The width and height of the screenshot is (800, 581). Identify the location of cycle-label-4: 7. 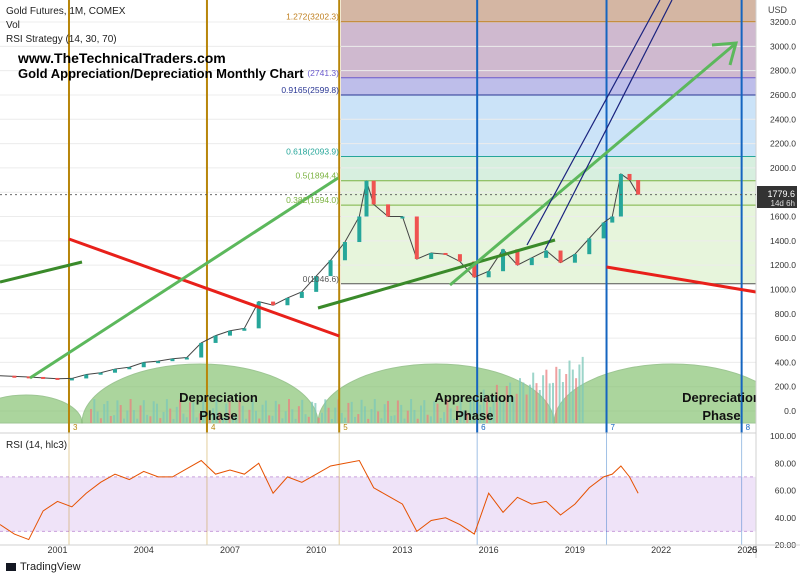
(613, 427).